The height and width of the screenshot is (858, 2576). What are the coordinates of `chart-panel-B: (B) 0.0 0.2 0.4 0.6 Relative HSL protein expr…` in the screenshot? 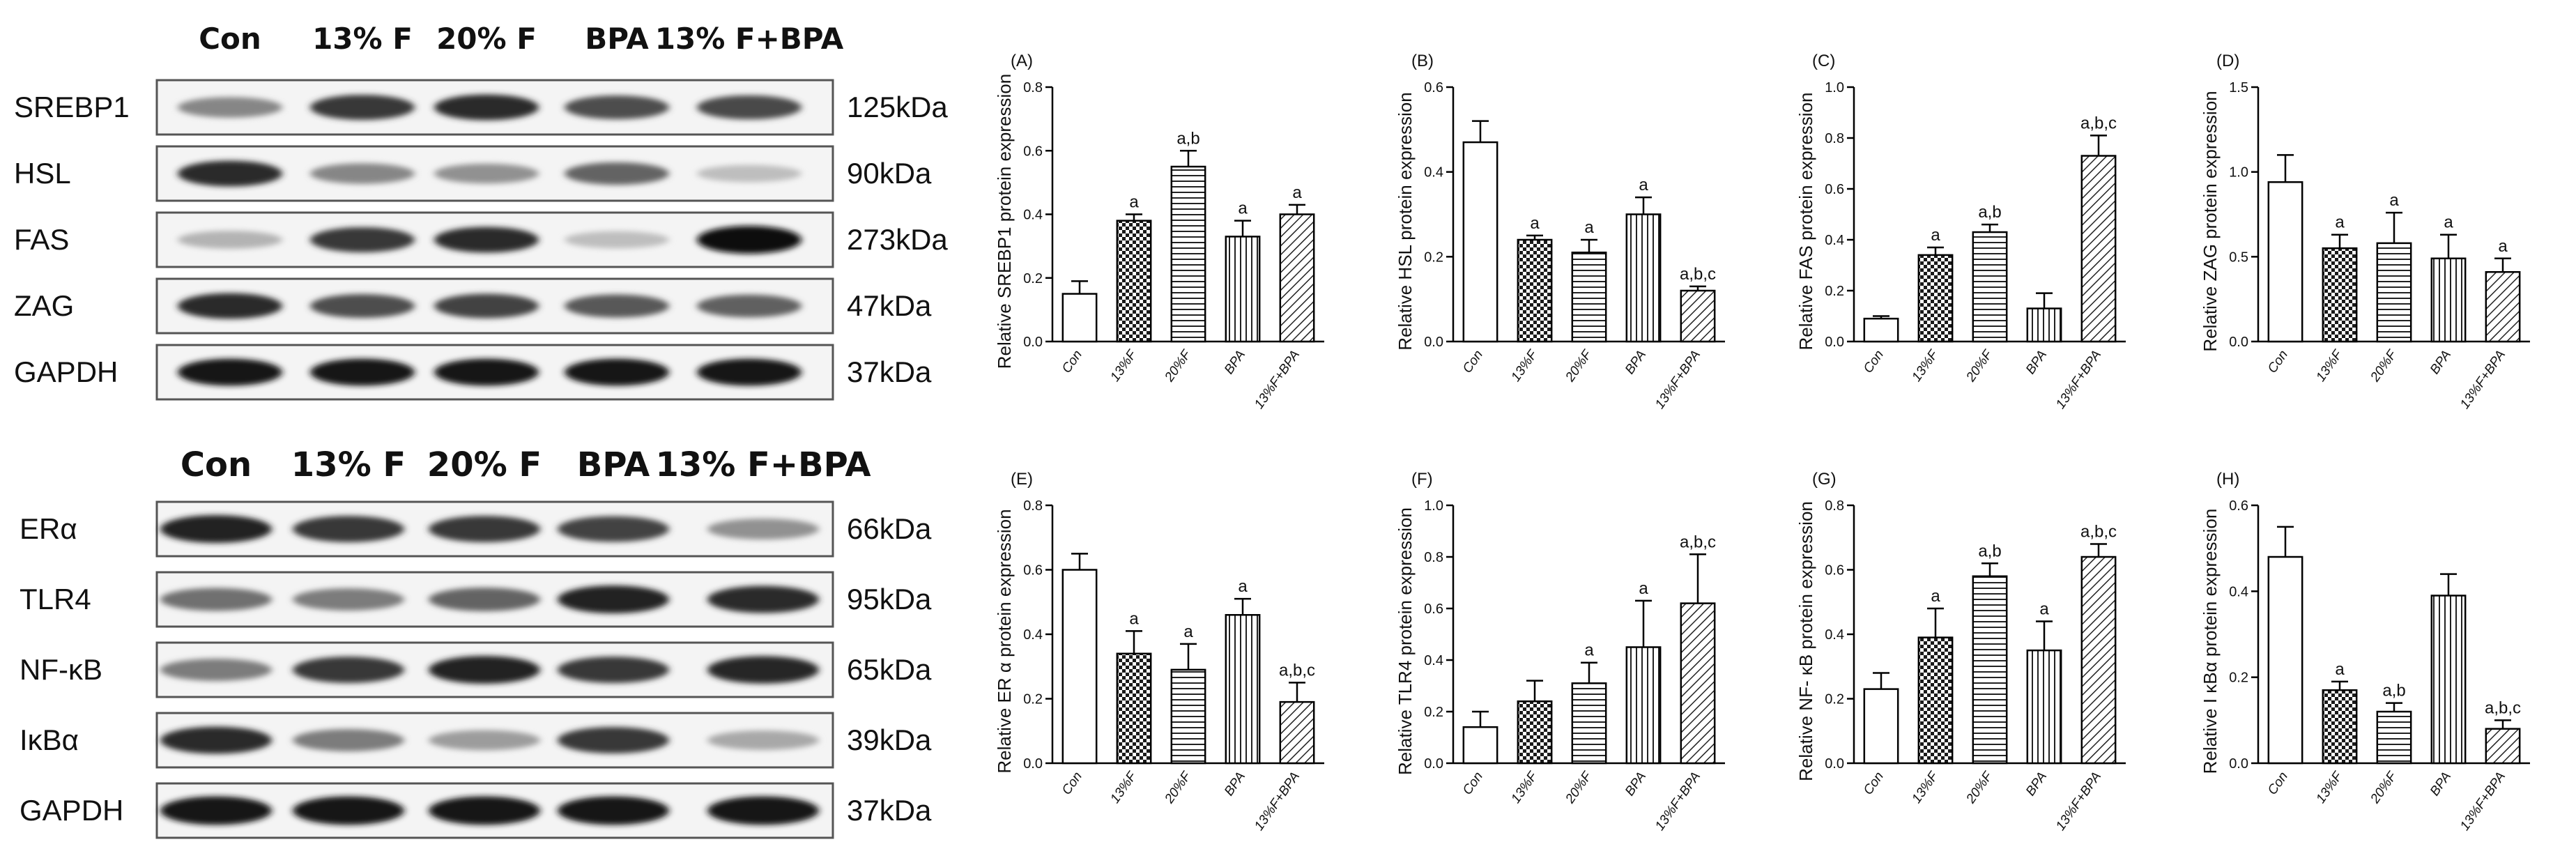 It's located at (1560, 232).